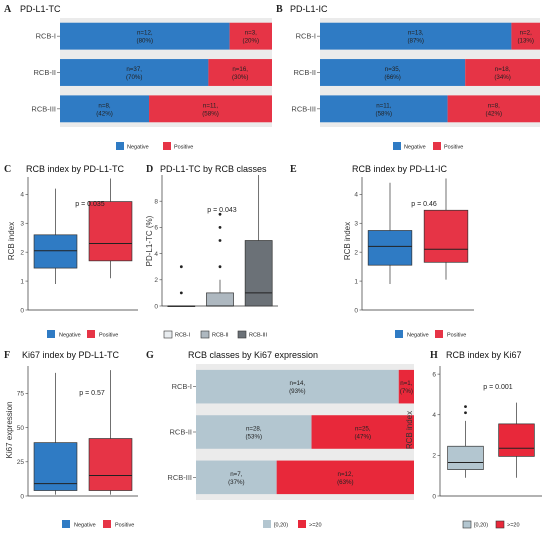 Image resolution: width=550 pixels, height=537 pixels. Describe the element at coordinates (79, 245) in the screenshot. I see `box-plot-c: 0 1 2 3 4 p = 0.035` at that location.